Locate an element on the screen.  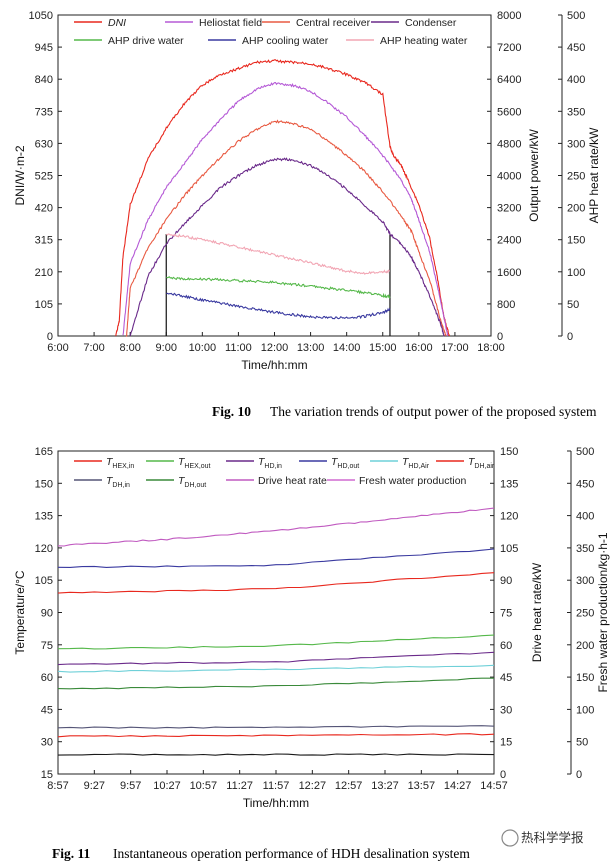
x-tick-label: 10:00 is located at coordinates (203, 348).